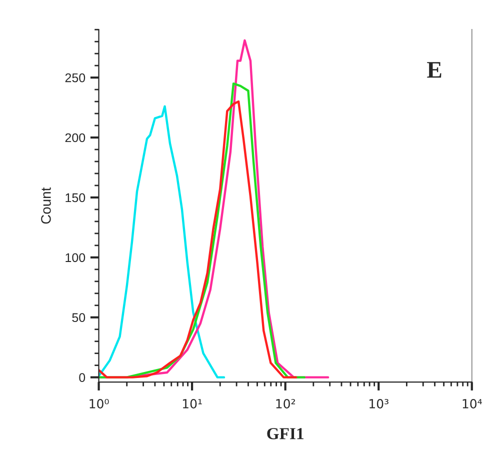 This screenshot has width=489, height=470. What do you see at coordinates (76, 257) in the screenshot?
I see `y-tick-label: 100` at bounding box center [76, 257].